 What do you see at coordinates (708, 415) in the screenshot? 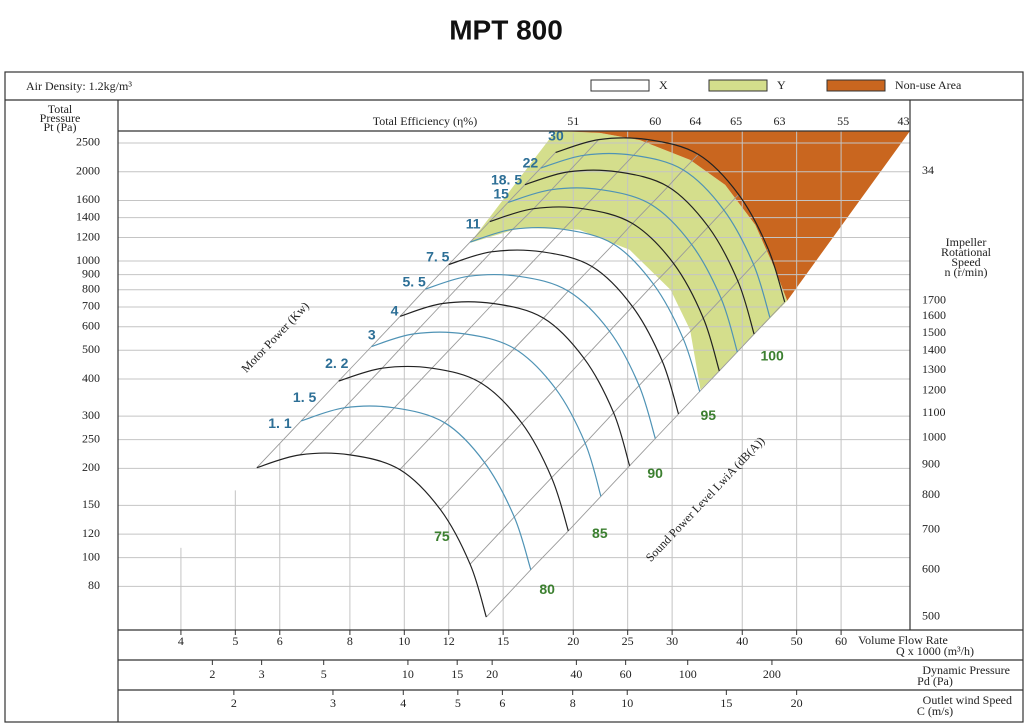
I see `sound-label: 95` at bounding box center [708, 415].